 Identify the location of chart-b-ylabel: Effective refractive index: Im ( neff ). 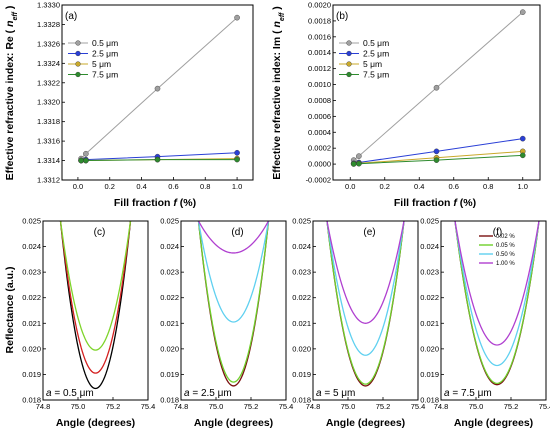
(278, 93).